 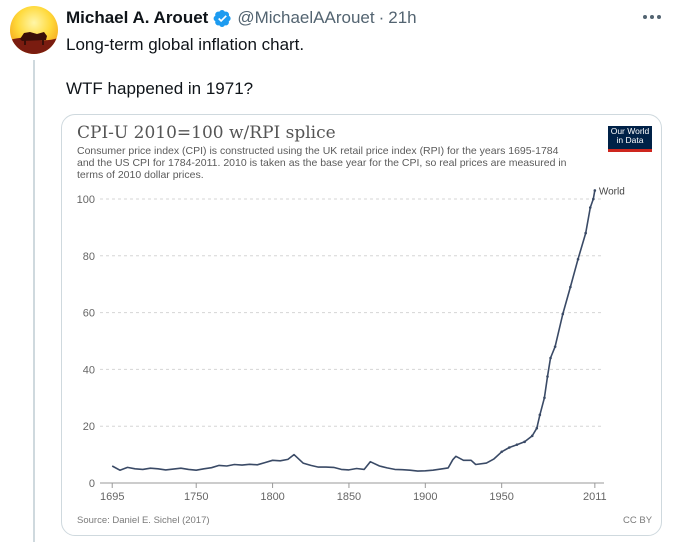 I want to click on y-tick-label: 0, so click(x=92, y=484).